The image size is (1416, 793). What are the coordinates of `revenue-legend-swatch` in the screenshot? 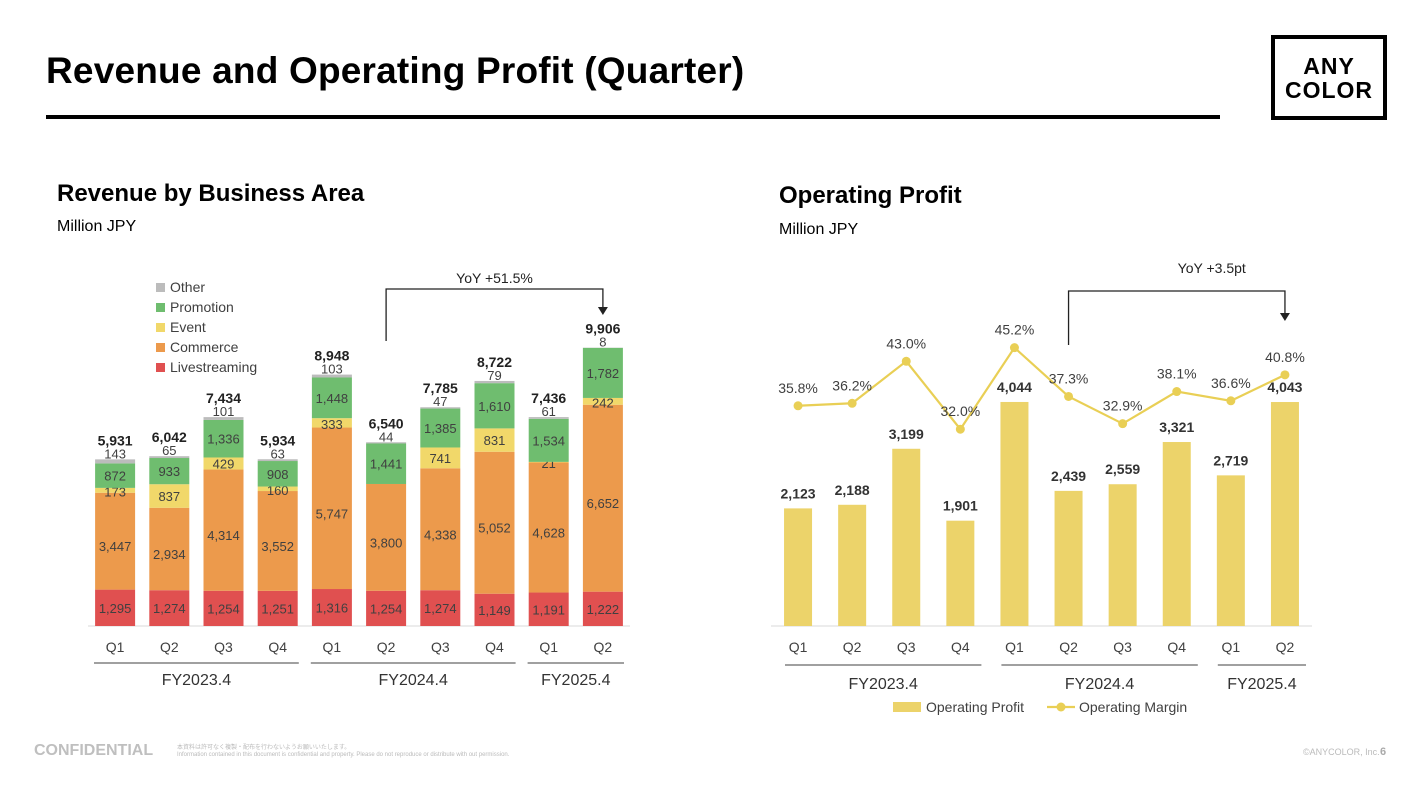 It's located at (160, 287).